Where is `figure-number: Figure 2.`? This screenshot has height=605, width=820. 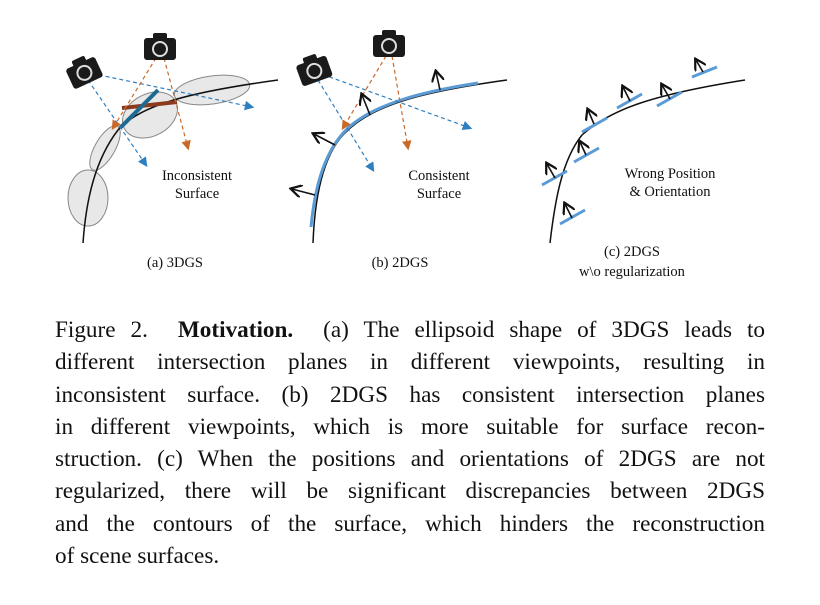 figure-number: Figure 2. is located at coordinates (101, 330).